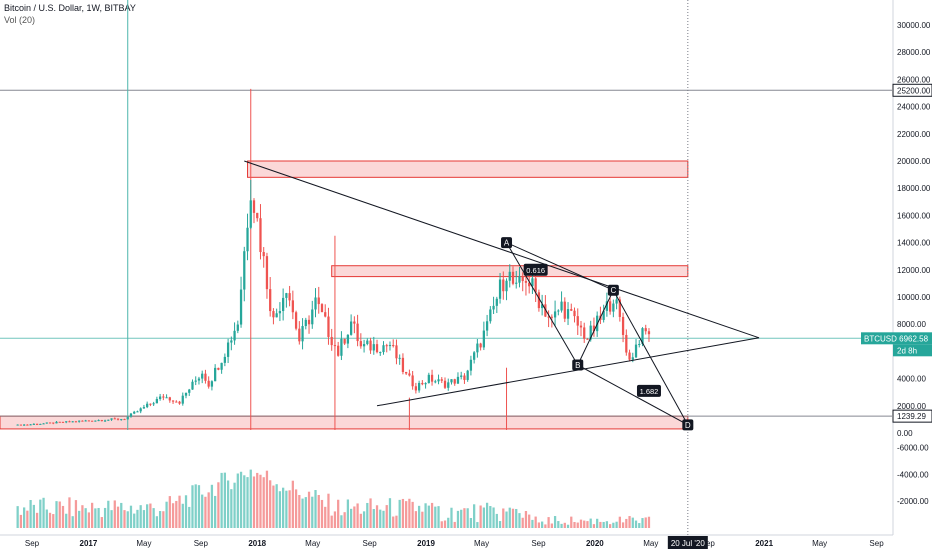 This screenshot has height=550, width=932. I want to click on price-axis-tick-label: 30000.00, so click(914, 25).